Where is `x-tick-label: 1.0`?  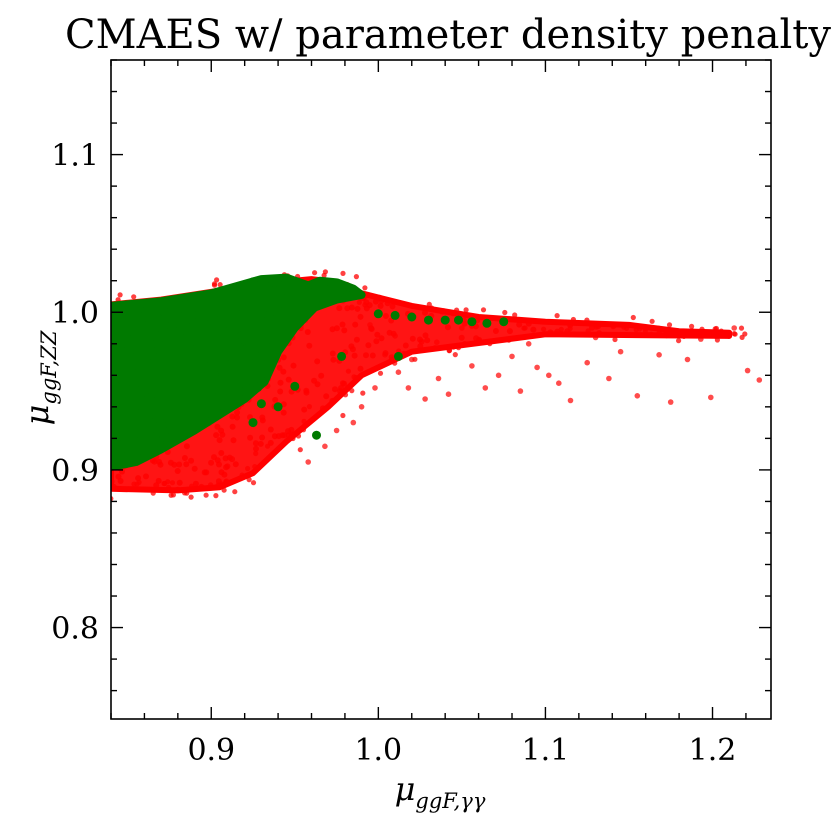 x-tick-label: 1.0 is located at coordinates (378, 750).